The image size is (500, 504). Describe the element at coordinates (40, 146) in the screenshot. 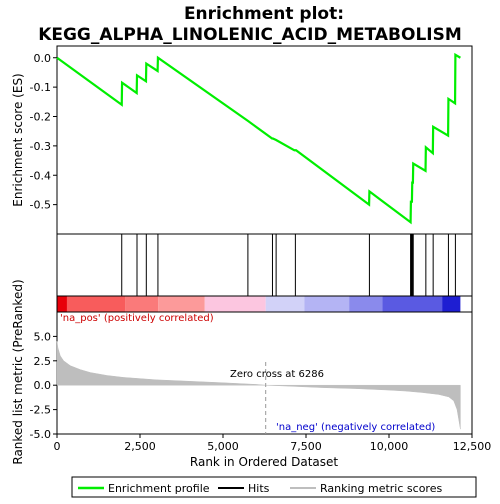

I see `es-y-tick-label: -0.3` at that location.